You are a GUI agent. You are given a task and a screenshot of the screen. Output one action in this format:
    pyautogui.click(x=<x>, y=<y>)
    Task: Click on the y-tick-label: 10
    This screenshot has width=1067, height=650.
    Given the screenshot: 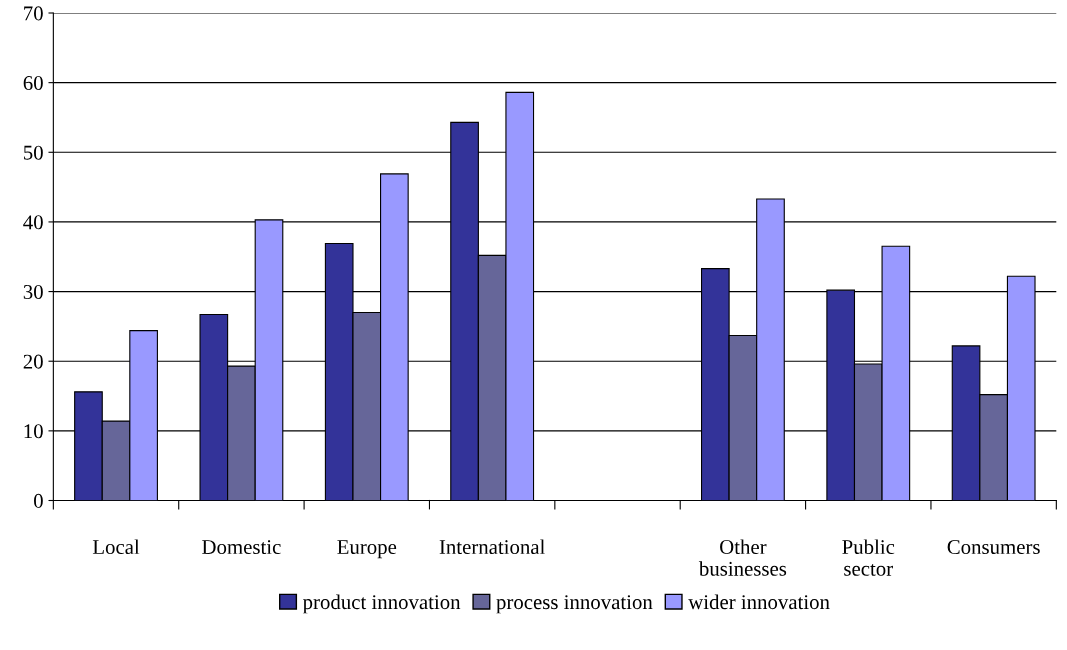 What is the action you would take?
    pyautogui.click(x=33, y=431)
    